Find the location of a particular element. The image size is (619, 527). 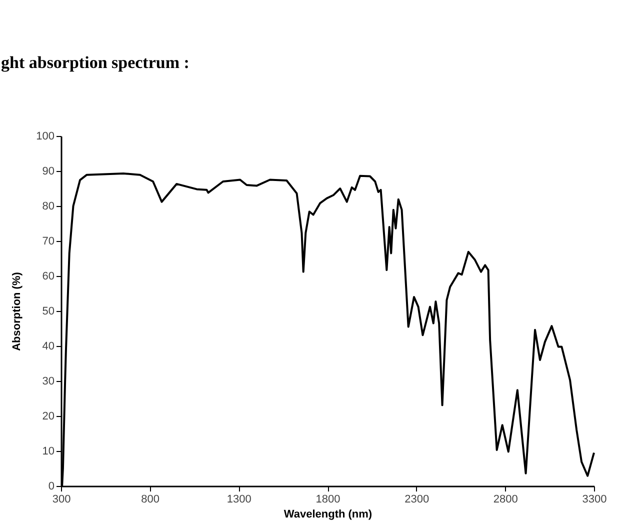

y-tick-label: 60 is located at coordinates (48, 276).